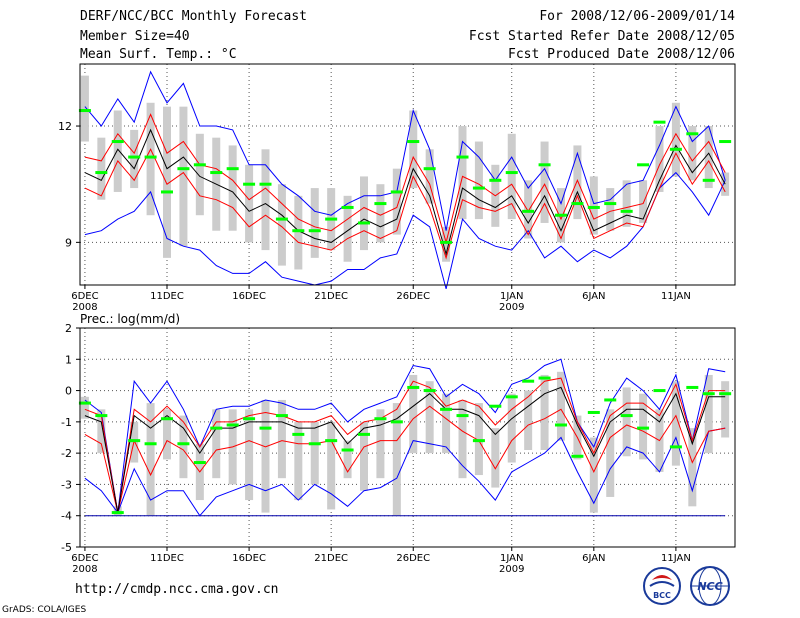  Describe the element at coordinates (413, 296) in the screenshot. I see `temp-xtick-label: 26DEC` at that location.